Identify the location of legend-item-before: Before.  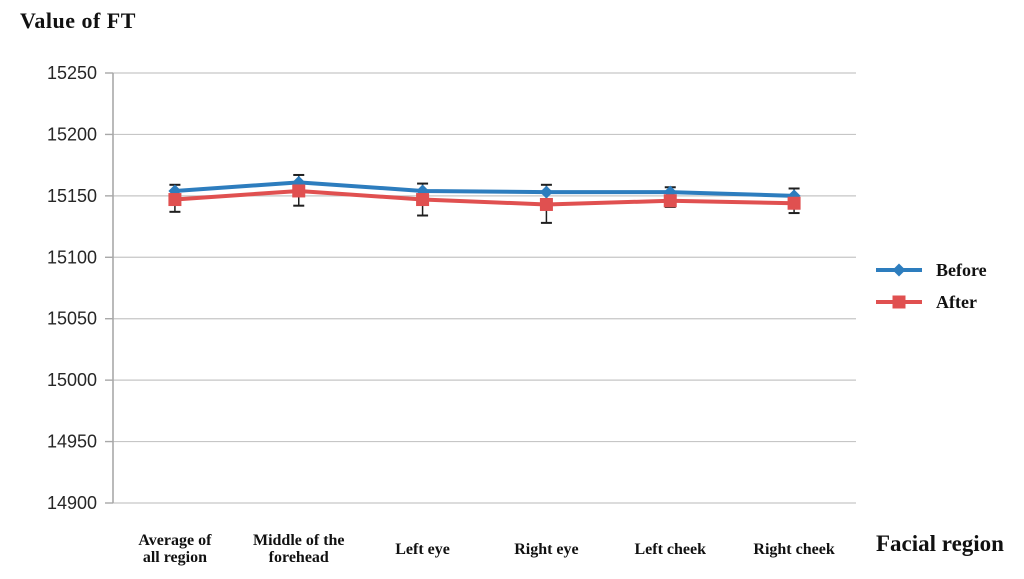
(931, 270).